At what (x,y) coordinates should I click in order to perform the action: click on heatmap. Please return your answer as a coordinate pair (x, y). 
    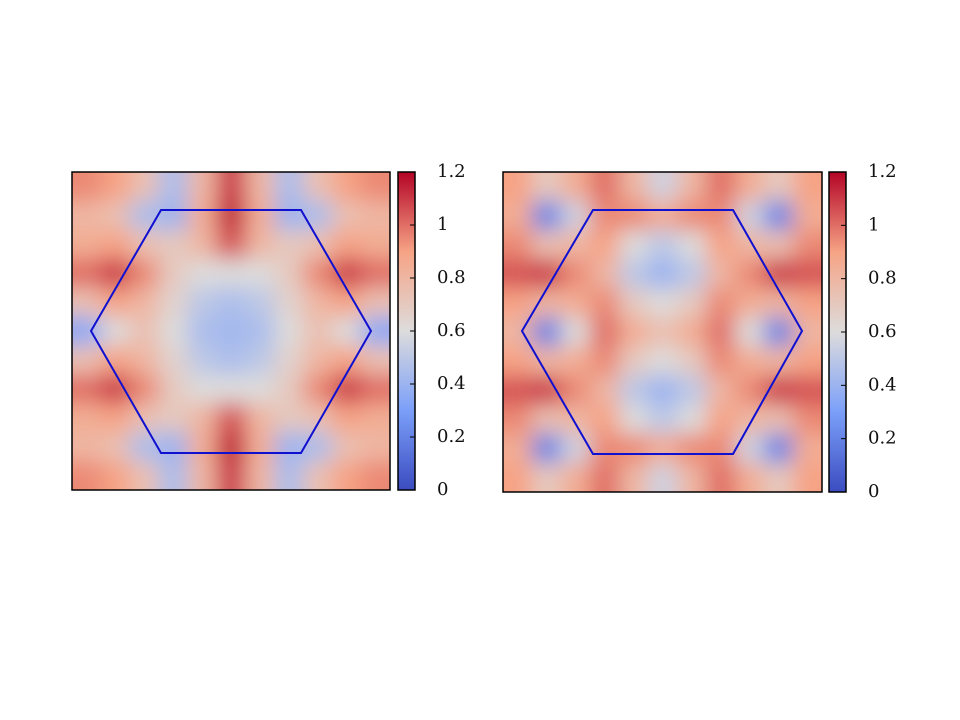
    Looking at the image, I should click on (662, 332).